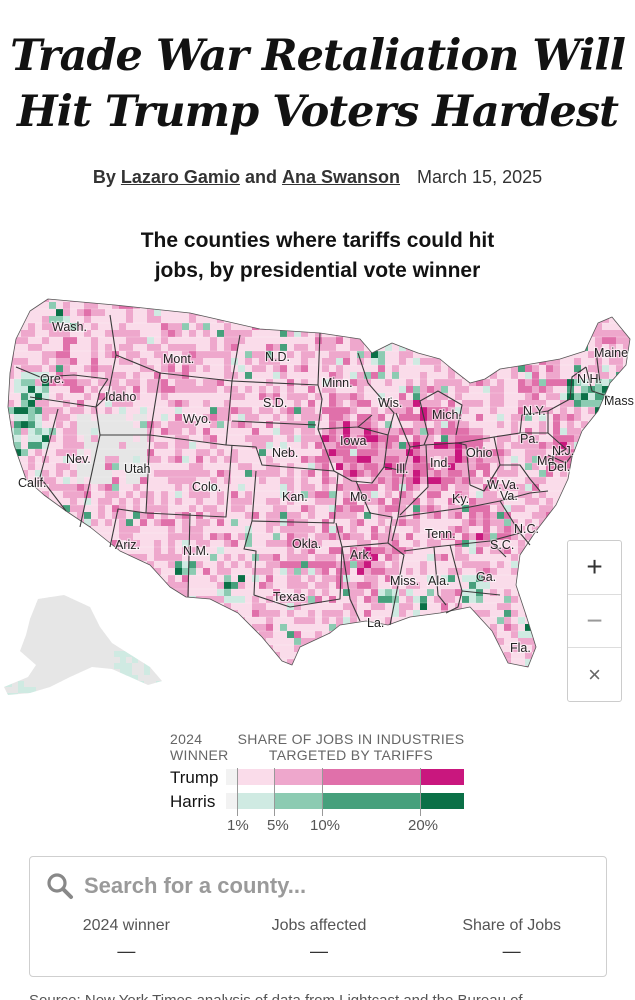 Image resolution: width=635 pixels, height=1000 pixels. What do you see at coordinates (440, 534) in the screenshot?
I see `state-label: Tenn.` at bounding box center [440, 534].